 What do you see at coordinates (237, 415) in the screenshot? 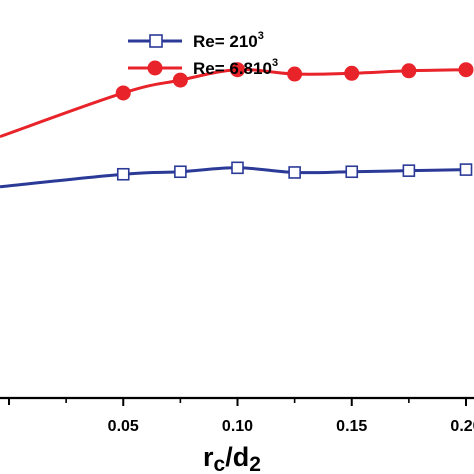
I see `axes: 0.05 0.10 0.15 0.20` at bounding box center [237, 415].